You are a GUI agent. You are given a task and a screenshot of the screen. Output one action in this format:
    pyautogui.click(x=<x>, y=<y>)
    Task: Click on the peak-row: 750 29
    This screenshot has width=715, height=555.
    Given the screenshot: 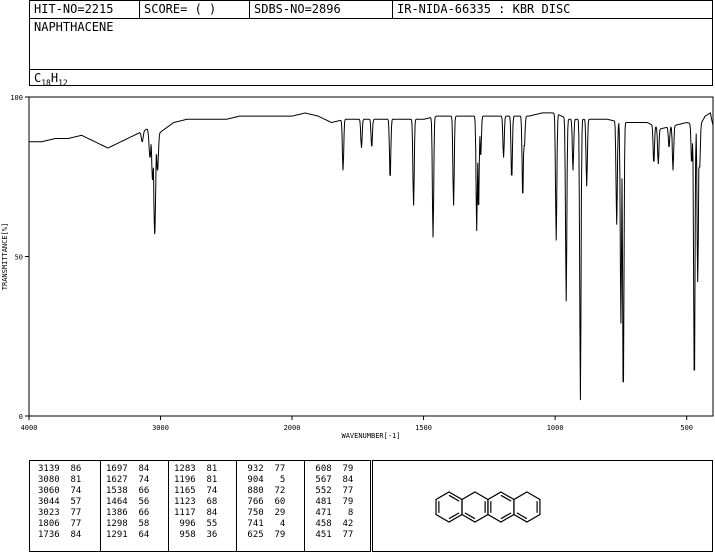 What is the action you would take?
    pyautogui.click(x=264, y=513)
    